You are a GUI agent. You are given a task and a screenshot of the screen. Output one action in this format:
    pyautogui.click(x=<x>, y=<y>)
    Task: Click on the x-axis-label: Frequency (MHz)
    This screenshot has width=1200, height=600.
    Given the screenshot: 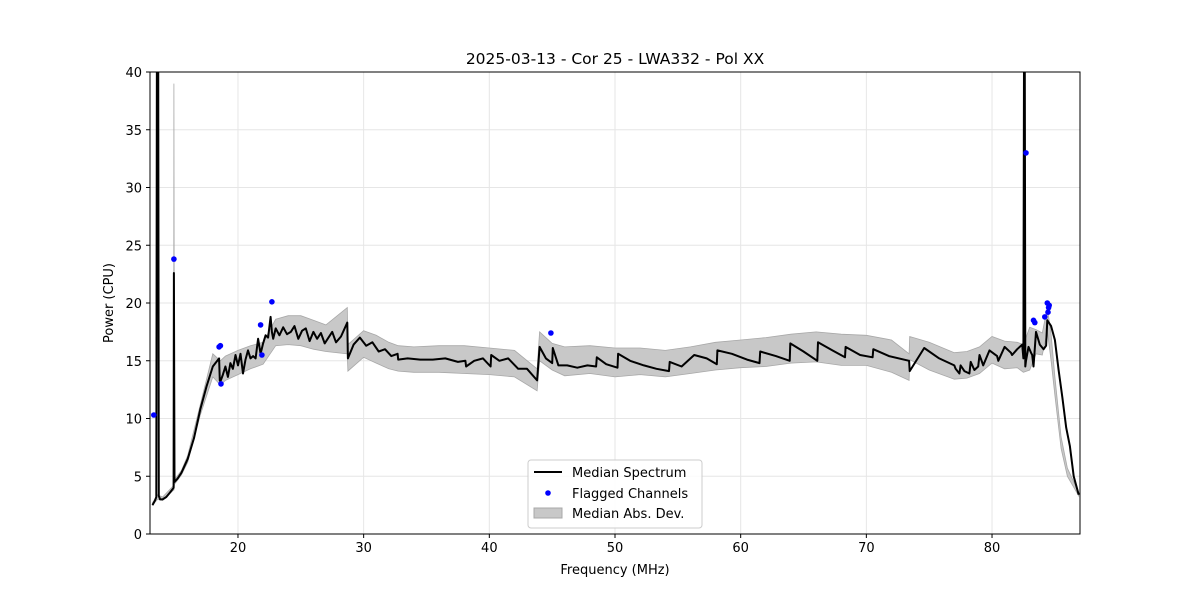 What is the action you would take?
    pyautogui.click(x=614, y=570)
    